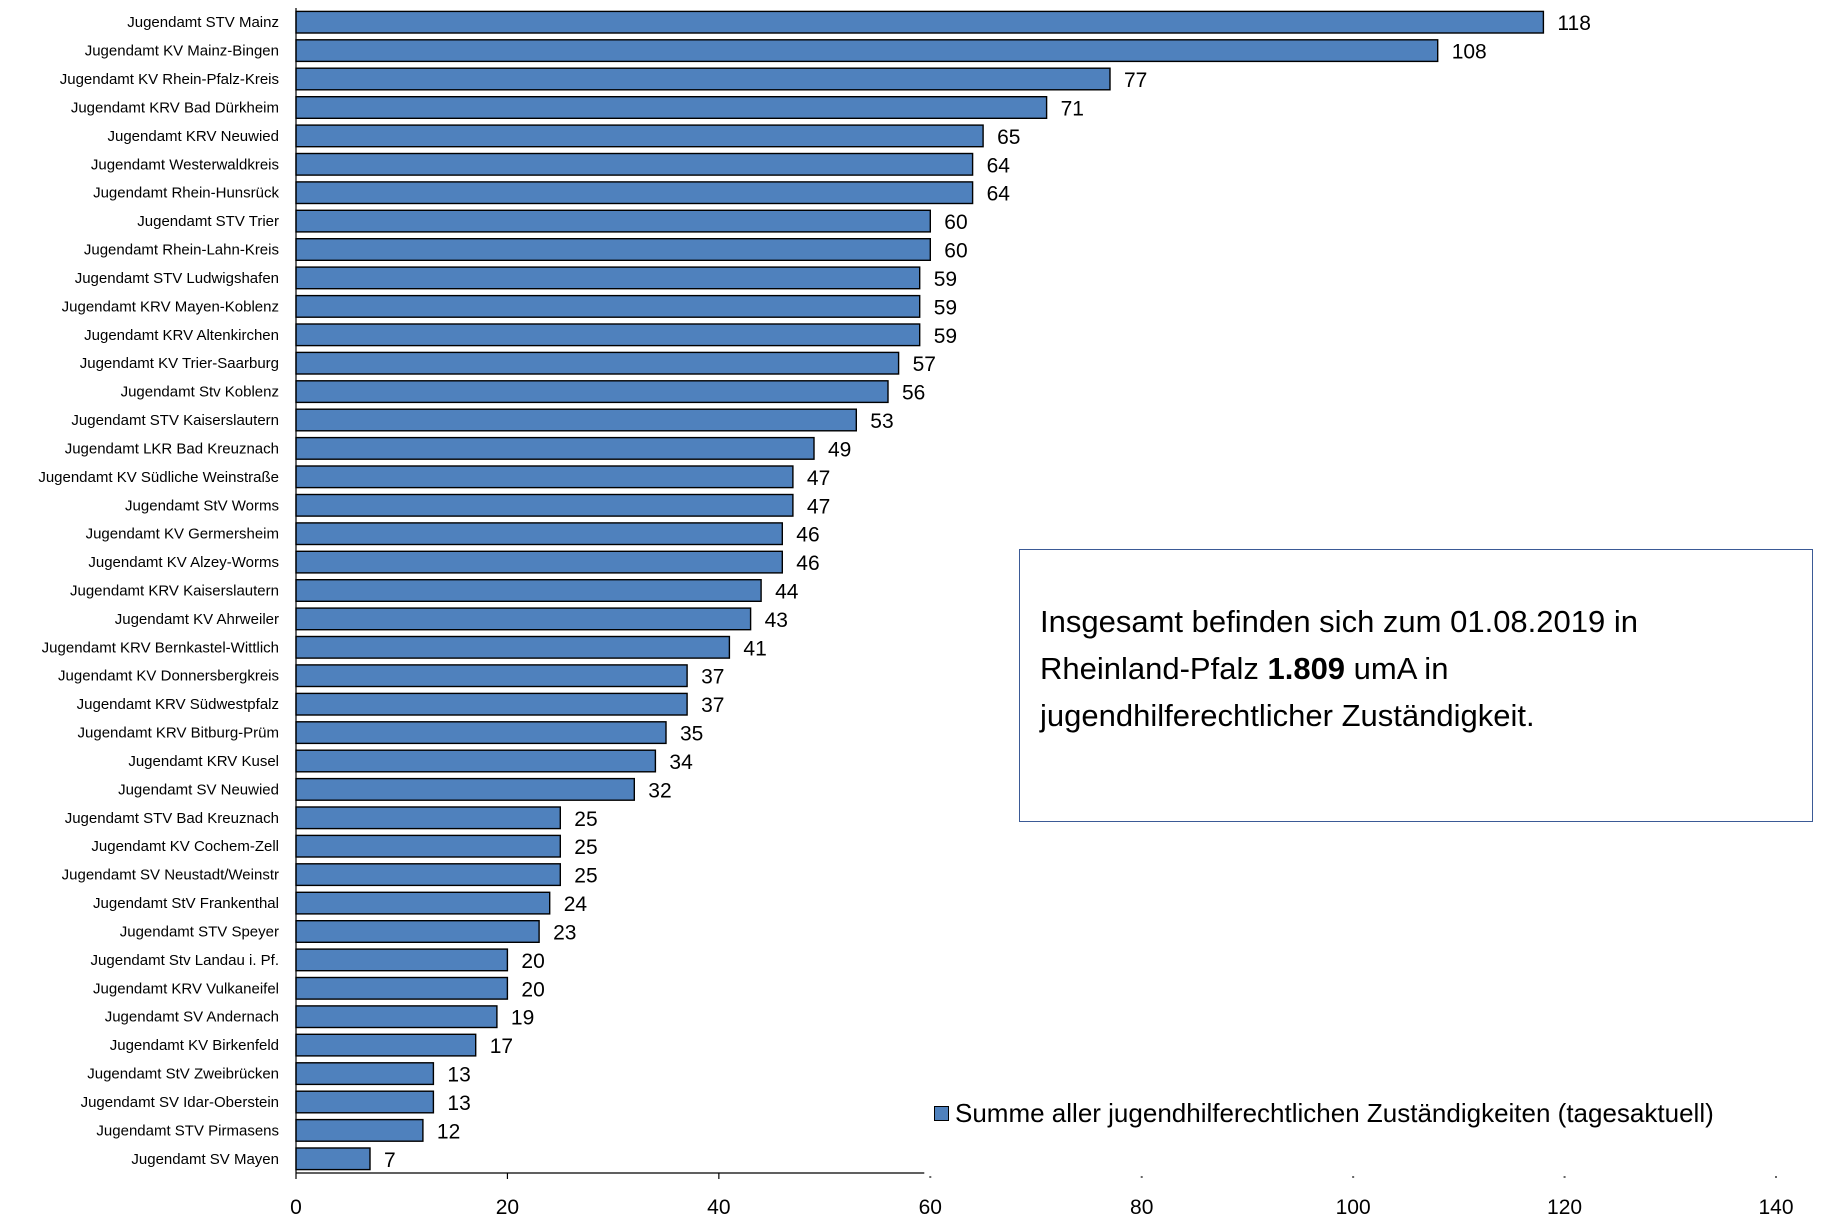 This screenshot has height=1219, width=1823. Describe the element at coordinates (181, 250) in the screenshot. I see `category-label-9: Jugendamt Rhein-Lahn-Kreis` at that location.